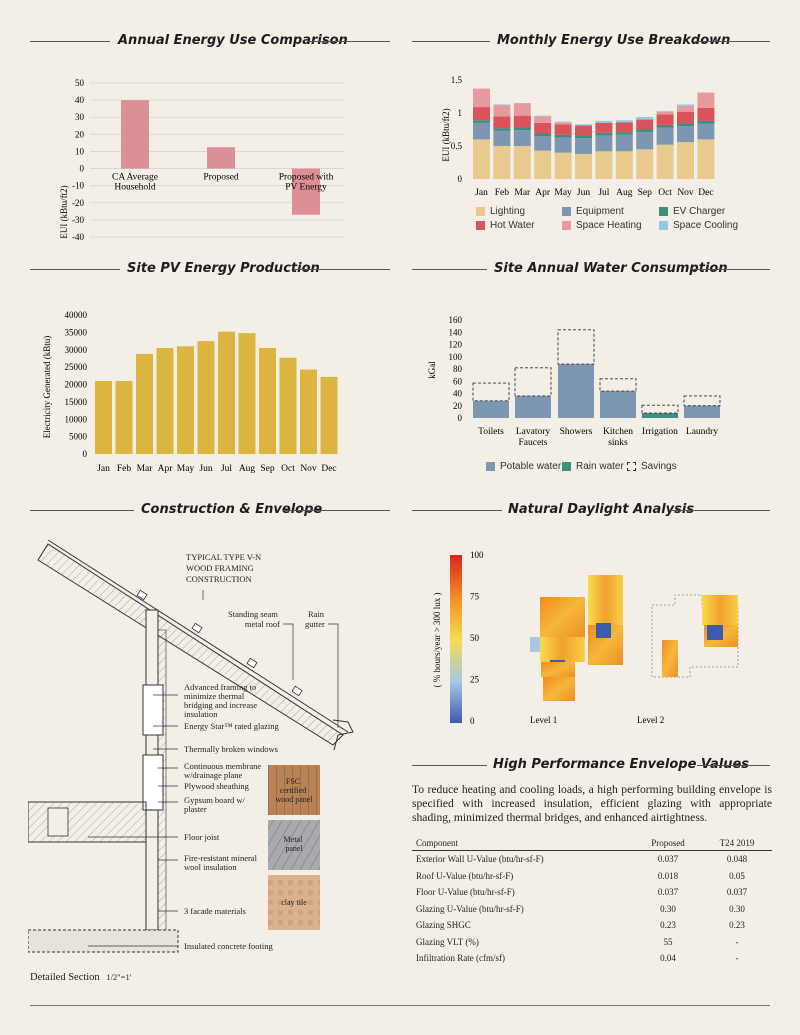 The height and width of the screenshot is (1035, 800). What do you see at coordinates (491, 409) in the screenshot?
I see `bar-potable` at bounding box center [491, 409].